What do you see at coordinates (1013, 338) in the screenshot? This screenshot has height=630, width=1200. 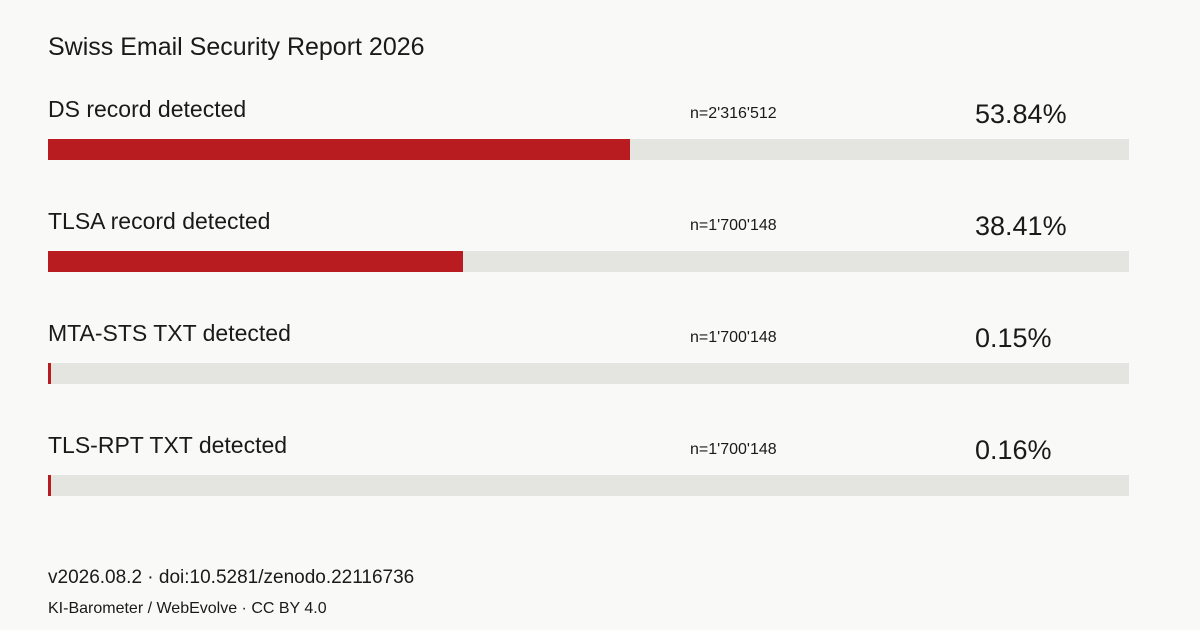 I see `percent-value: 0.15%` at bounding box center [1013, 338].